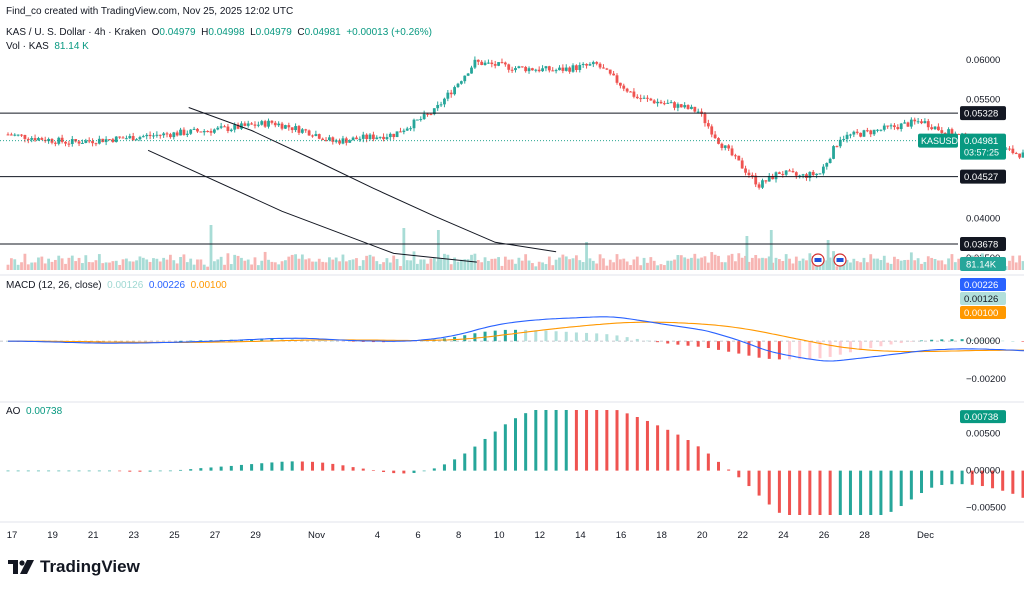  Describe the element at coordinates (74, 567) in the screenshot. I see `tradingview-logo: TradingView` at that location.